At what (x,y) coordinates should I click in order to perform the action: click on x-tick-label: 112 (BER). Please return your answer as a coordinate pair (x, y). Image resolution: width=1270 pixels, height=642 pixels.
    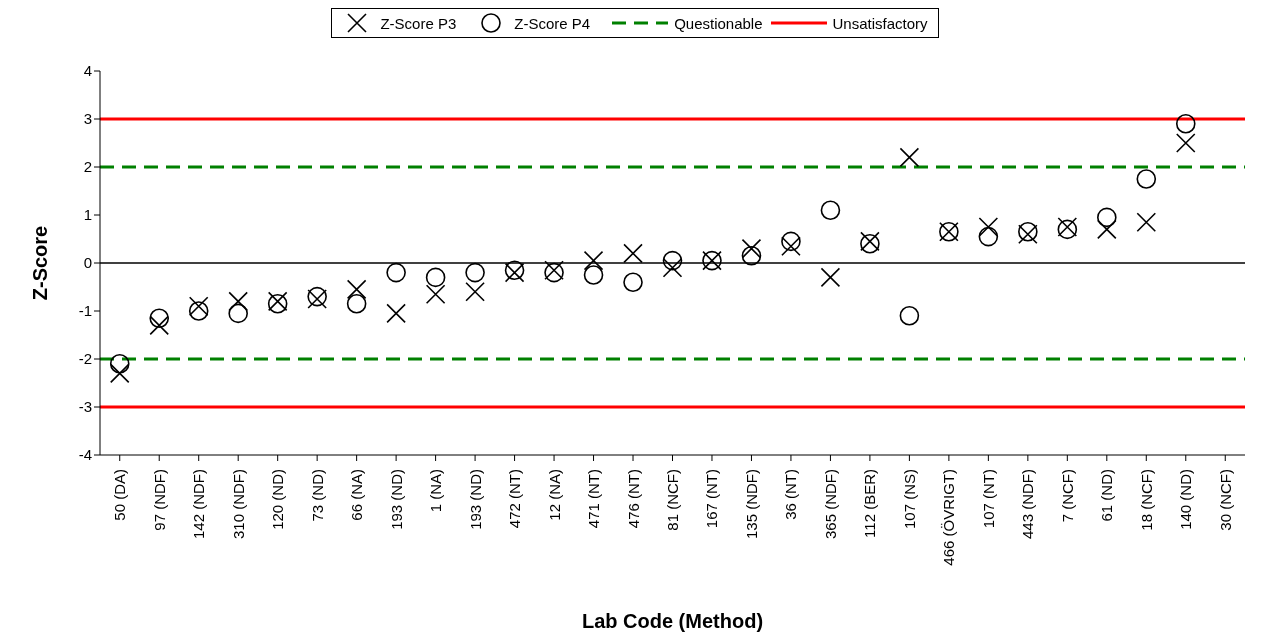
    Looking at the image, I should click on (870, 503).